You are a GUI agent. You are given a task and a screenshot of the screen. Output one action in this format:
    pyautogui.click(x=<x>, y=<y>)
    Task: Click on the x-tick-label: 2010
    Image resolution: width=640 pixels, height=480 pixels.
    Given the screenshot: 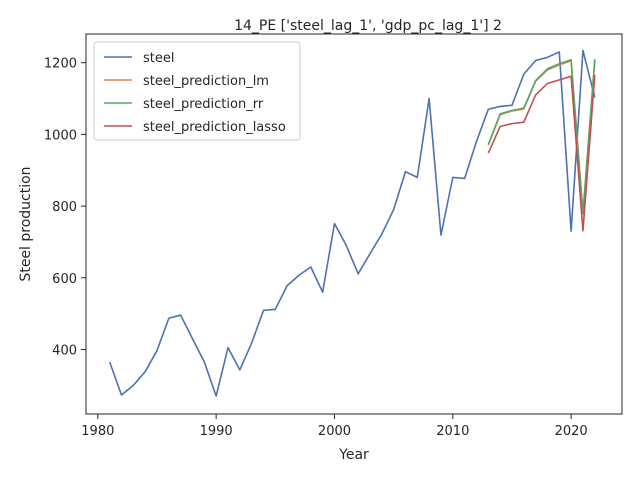 What is the action you would take?
    pyautogui.click(x=452, y=431)
    